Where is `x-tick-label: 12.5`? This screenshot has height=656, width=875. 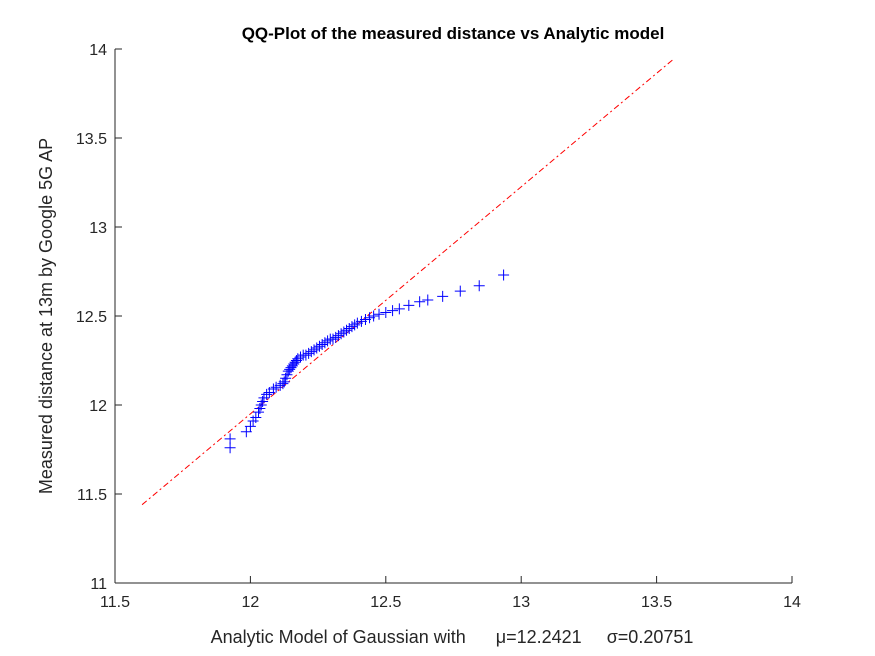 x-tick-label: 12.5 is located at coordinates (385, 602).